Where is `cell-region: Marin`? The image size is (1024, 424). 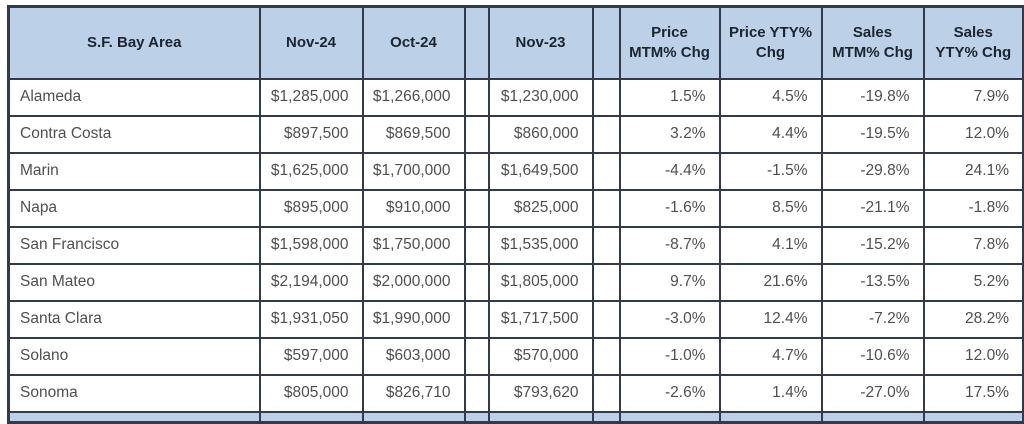 cell-region: Marin is located at coordinates (134, 171).